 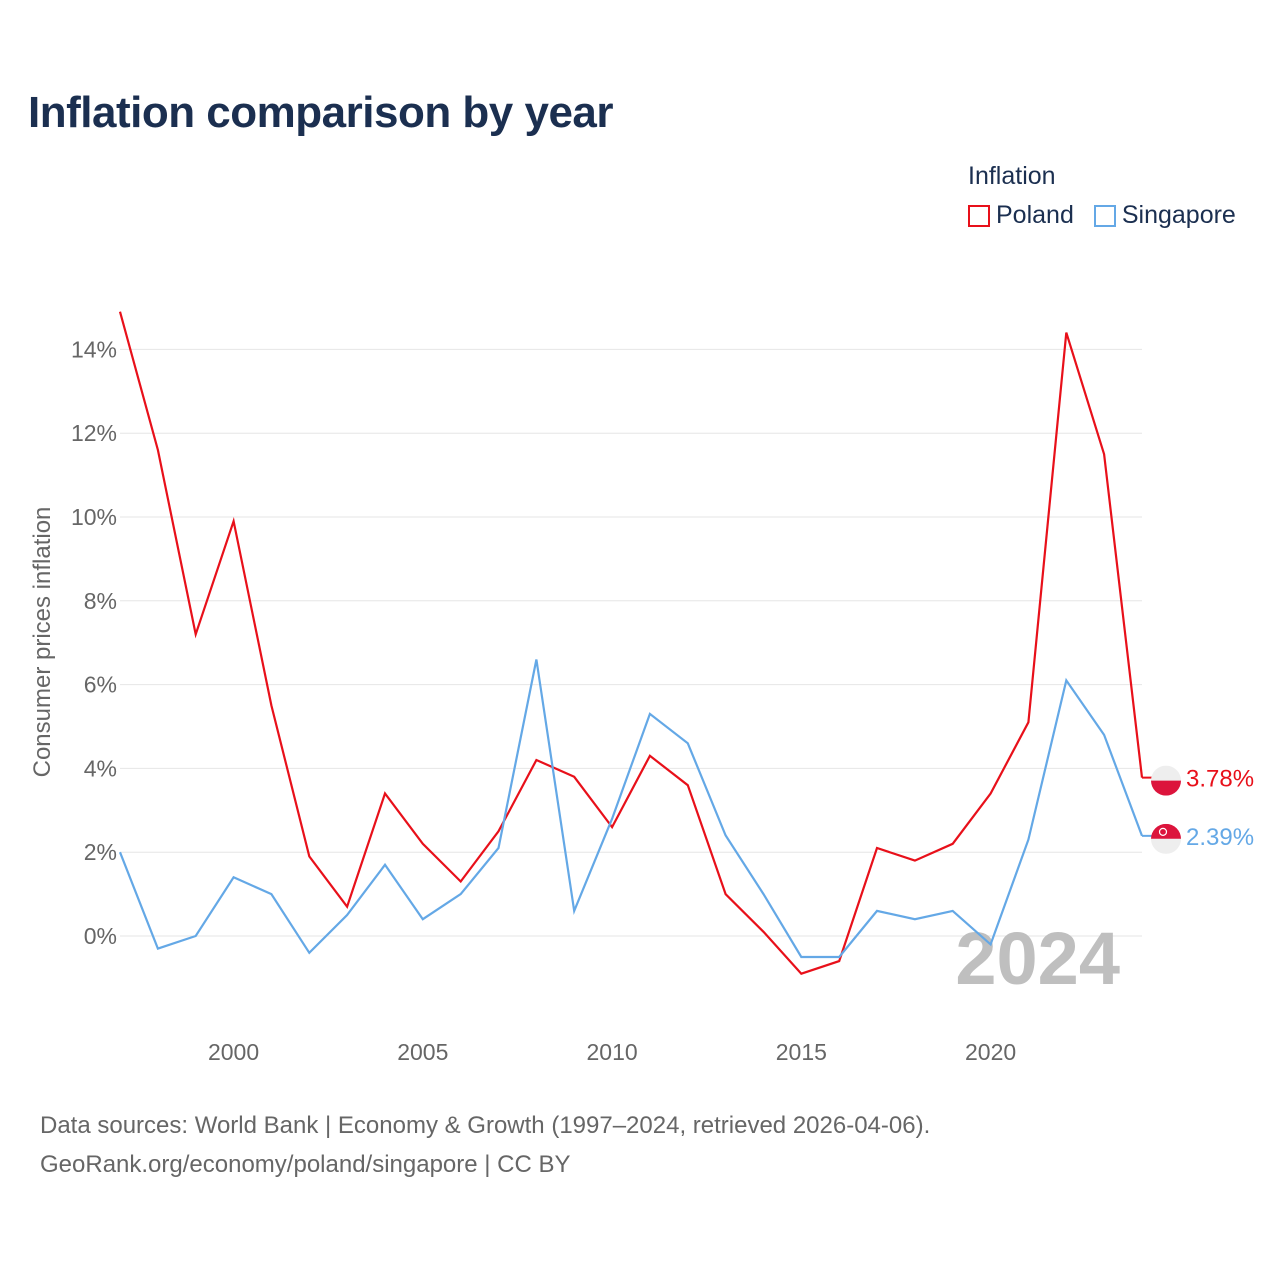 What do you see at coordinates (100, 601) in the screenshot?
I see `y-tick-label: 8%` at bounding box center [100, 601].